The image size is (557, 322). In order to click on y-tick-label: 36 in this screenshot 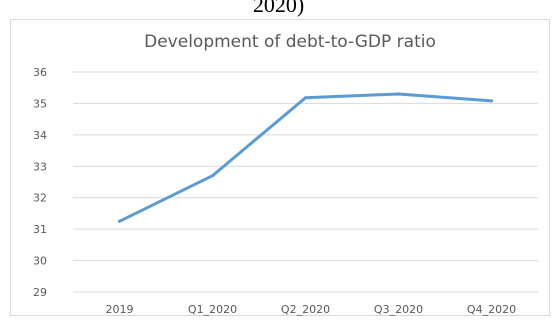, I will do `click(40, 72)`.